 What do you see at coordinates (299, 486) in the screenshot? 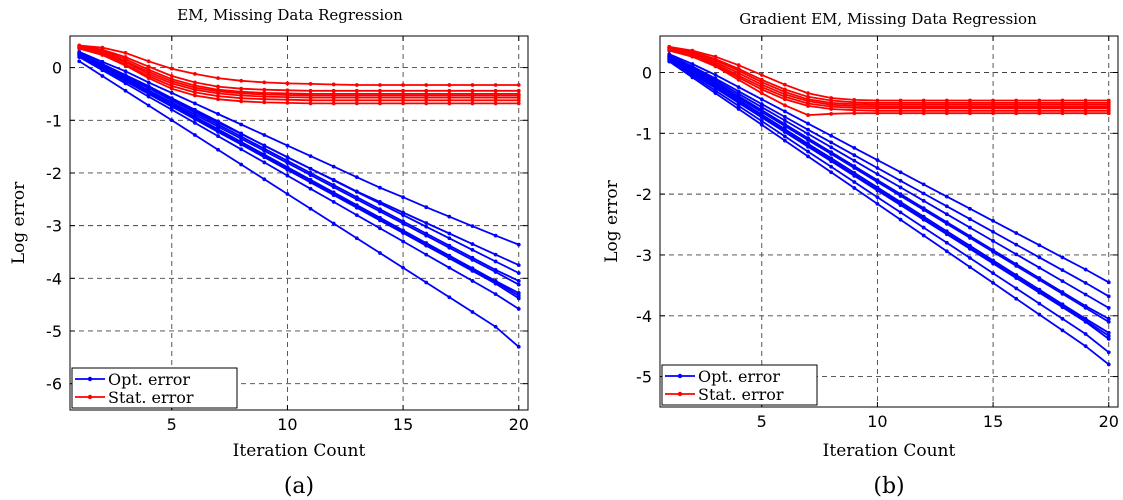
I see `panel-caption: (a)` at bounding box center [299, 486].